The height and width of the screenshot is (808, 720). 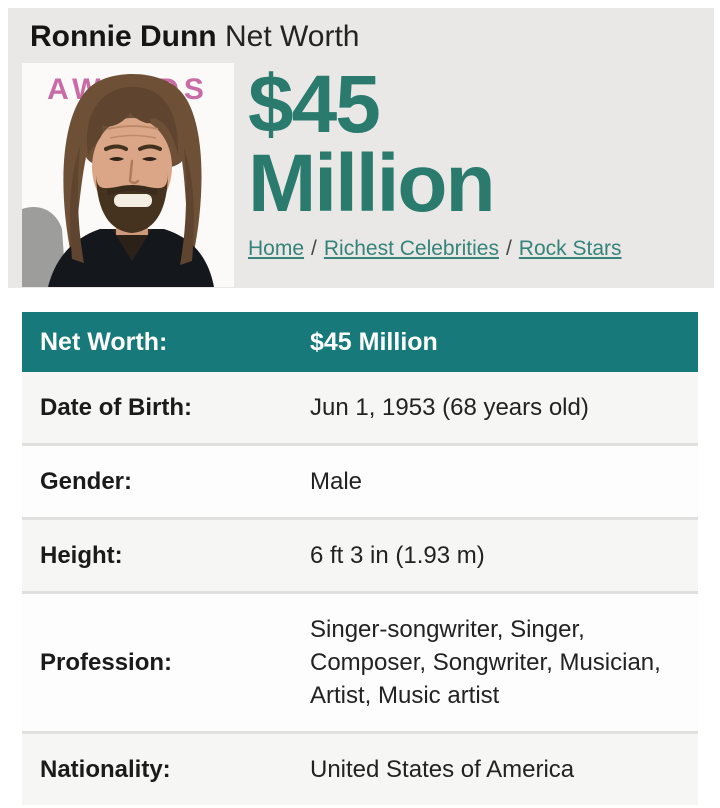 What do you see at coordinates (372, 37) in the screenshot?
I see `page-title: Ronnie Dunn Net Worth` at bounding box center [372, 37].